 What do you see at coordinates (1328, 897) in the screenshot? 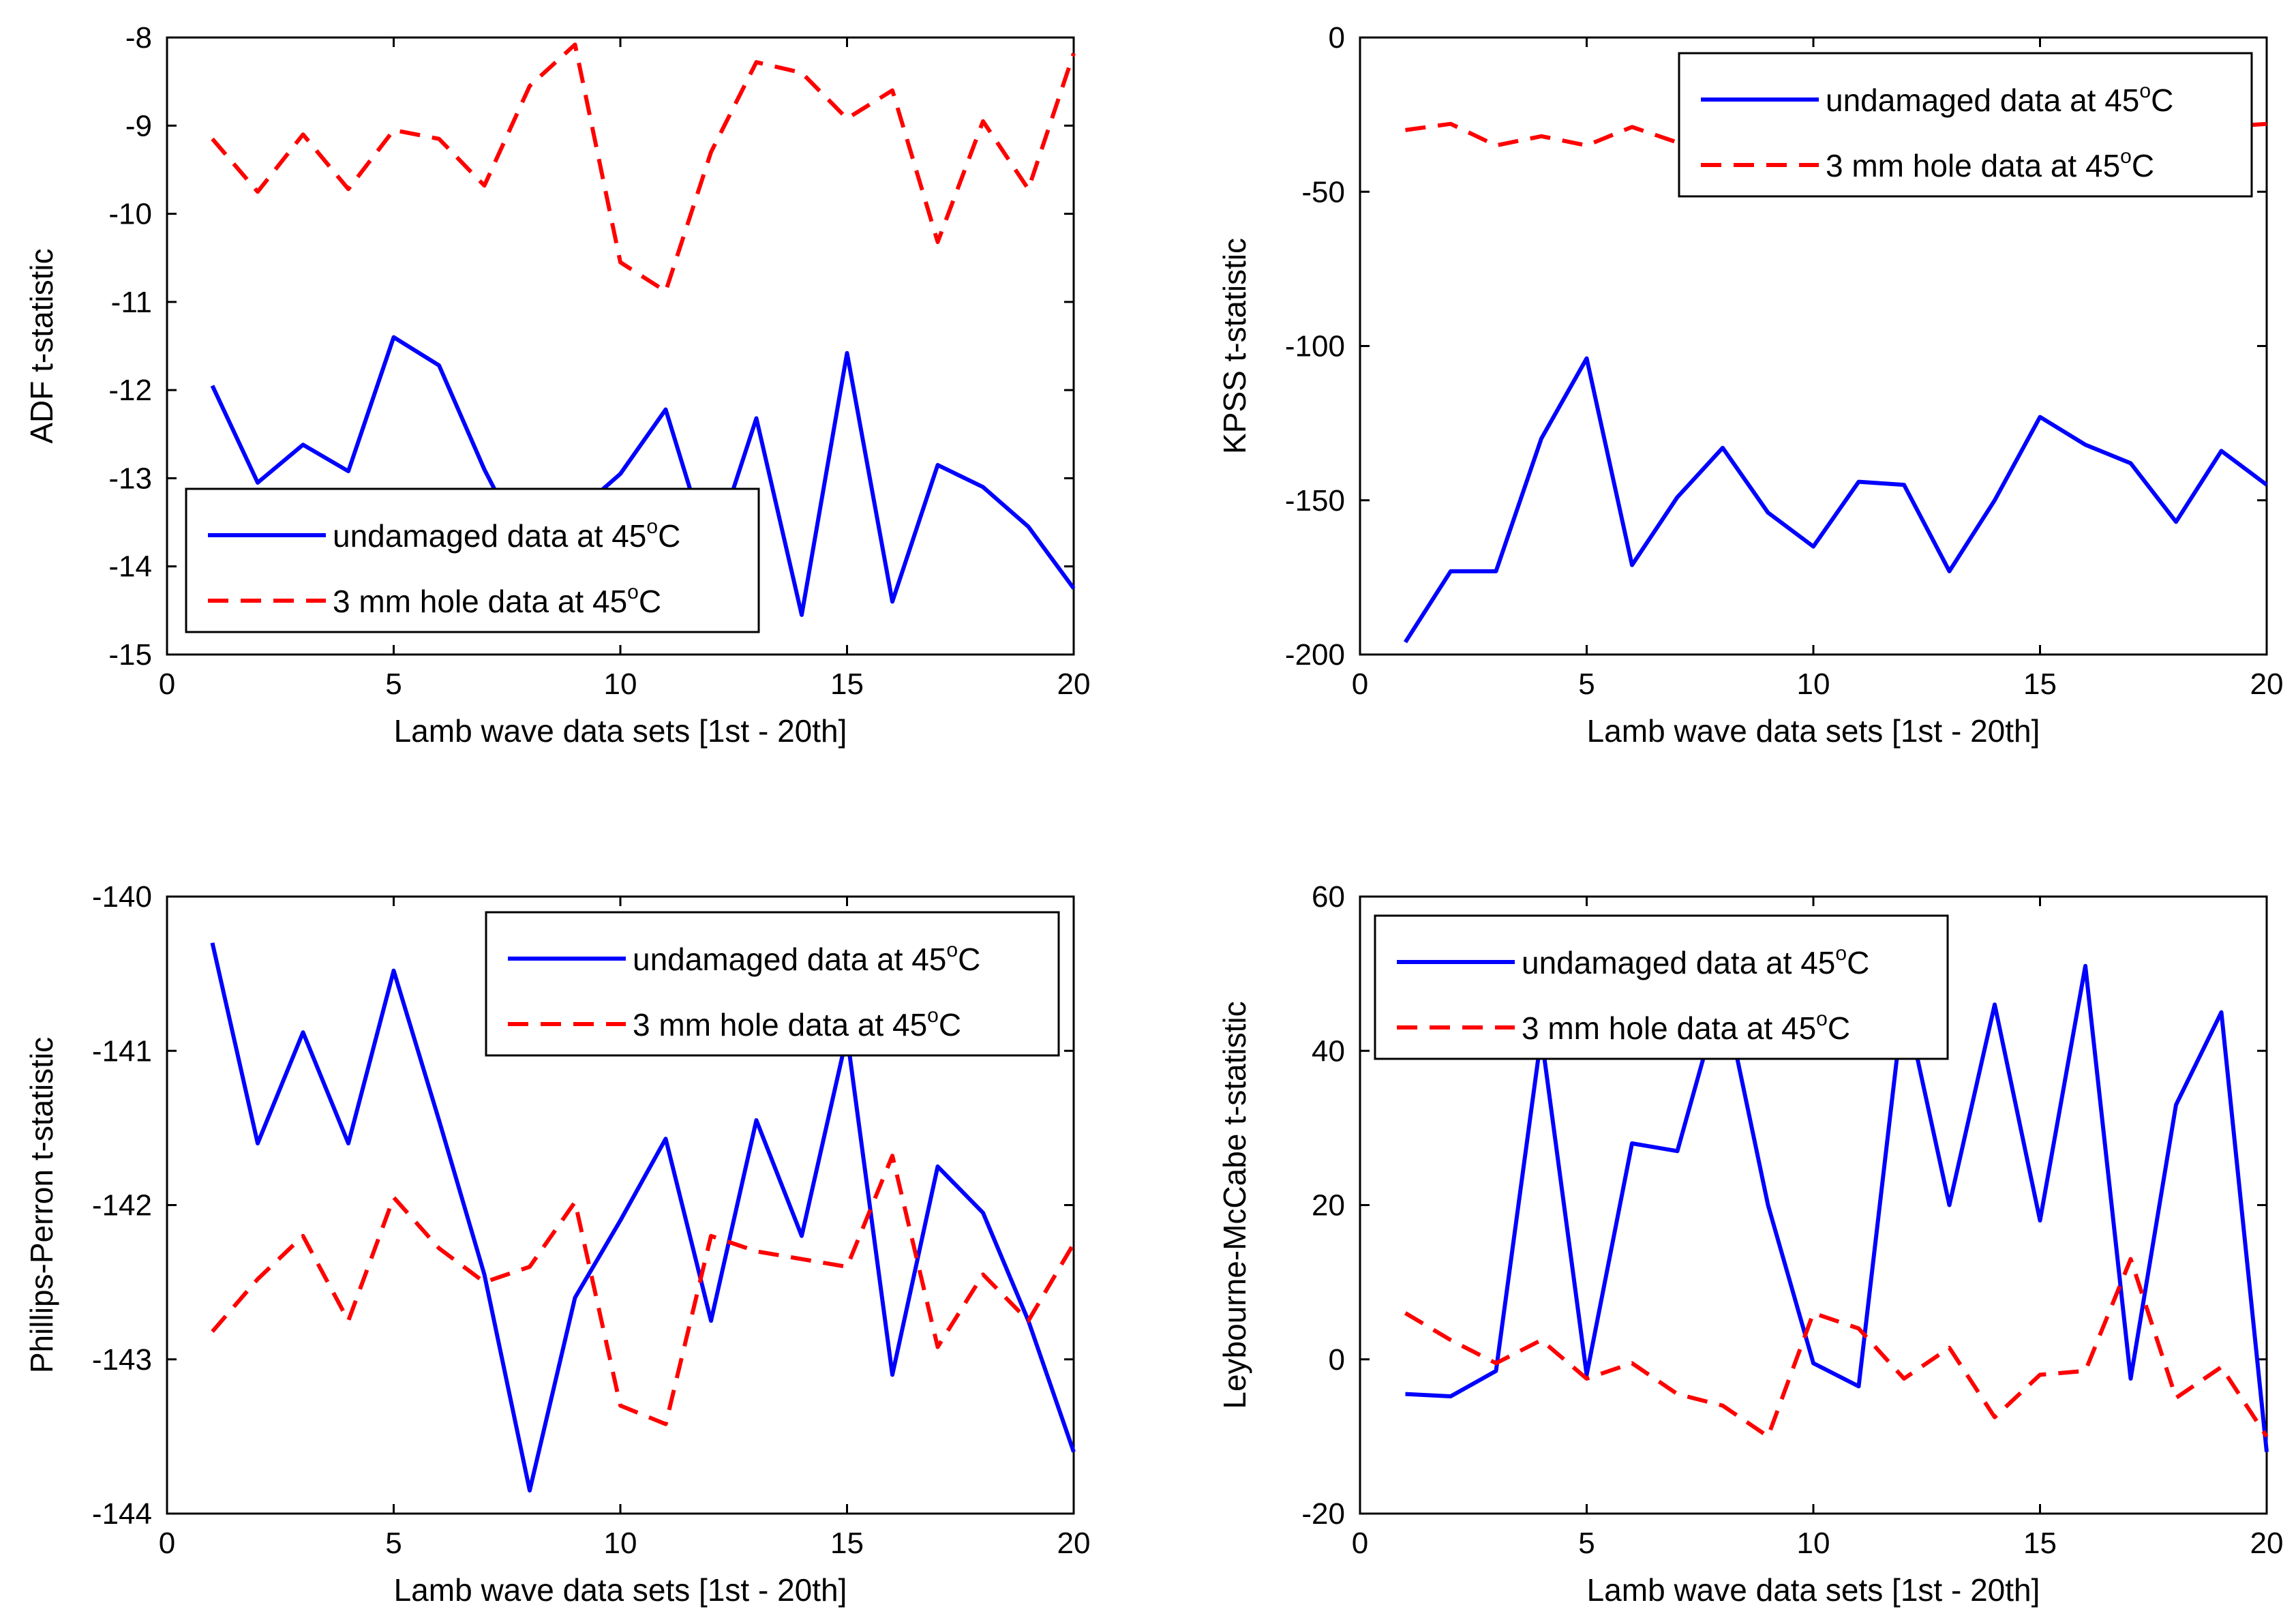
I see `y-tick-label: 60` at bounding box center [1328, 897].